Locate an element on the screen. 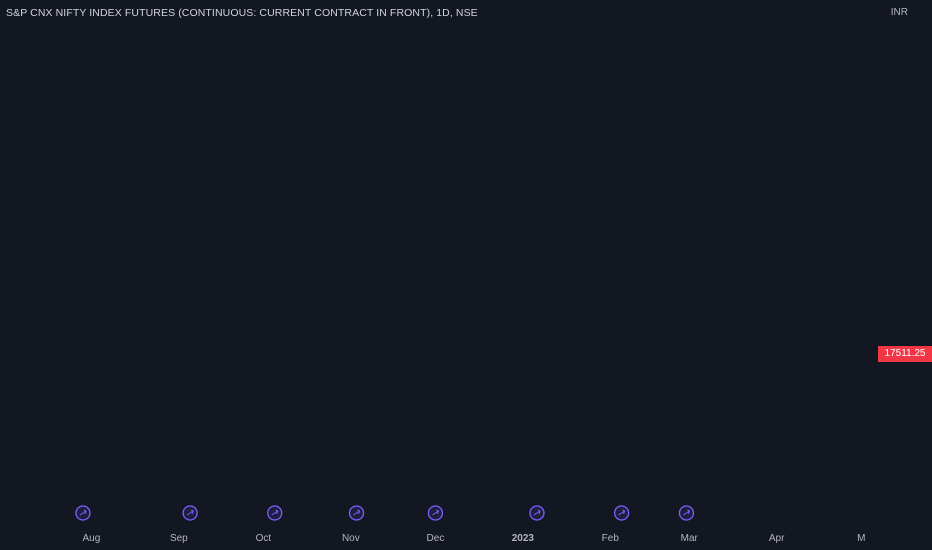  x-tick-label: Nov is located at coordinates (351, 538).